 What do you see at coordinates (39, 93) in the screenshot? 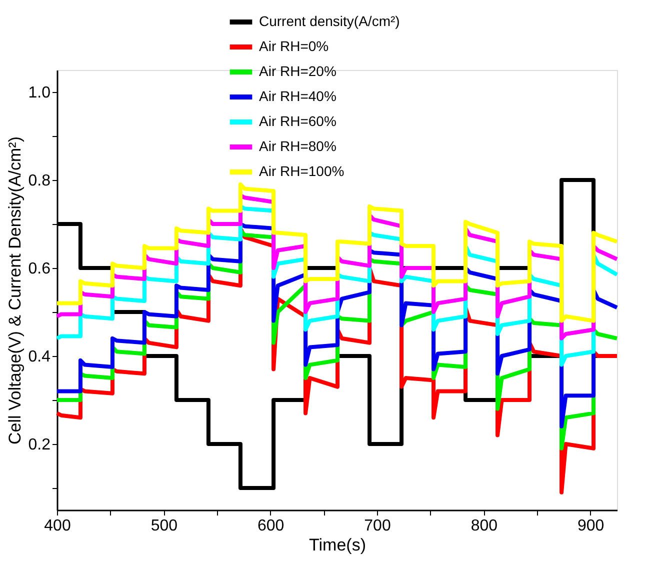
I see `y-tick-label: 1.0` at bounding box center [39, 93].